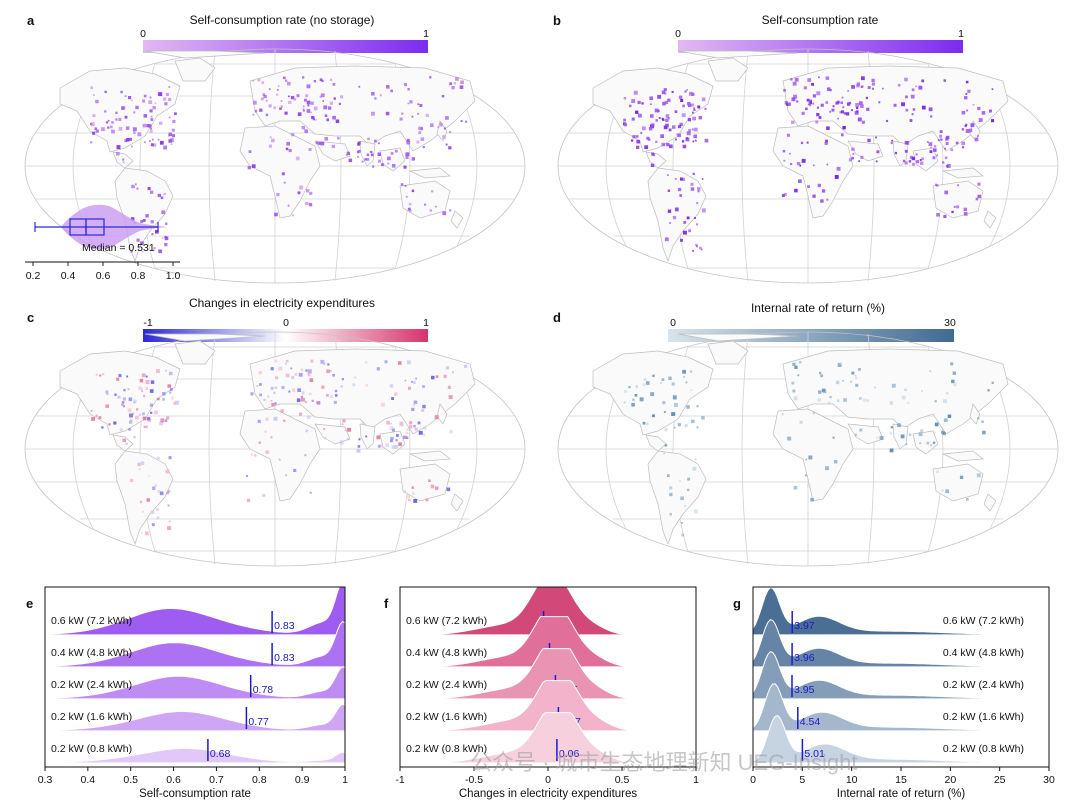 This screenshot has width=1080, height=803. Describe the element at coordinates (983, 685) in the screenshot. I see `series-label: 0.2 kW (2.4 kWh)` at that location.